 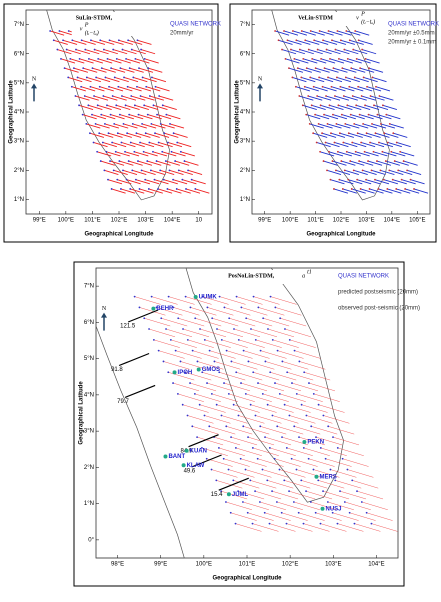 I want to click on station-label: BANT, so click(x=176, y=457).